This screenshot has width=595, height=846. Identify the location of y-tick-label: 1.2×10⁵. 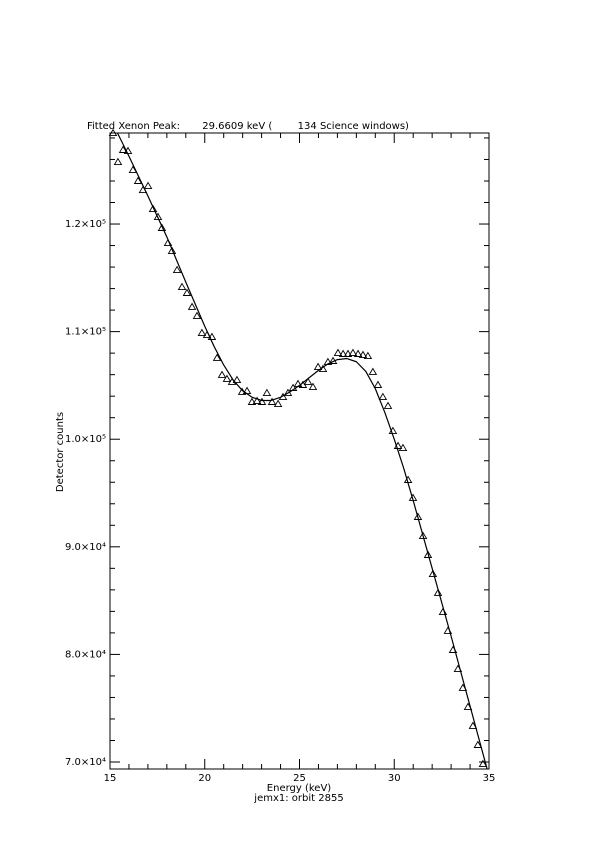
(85, 224).